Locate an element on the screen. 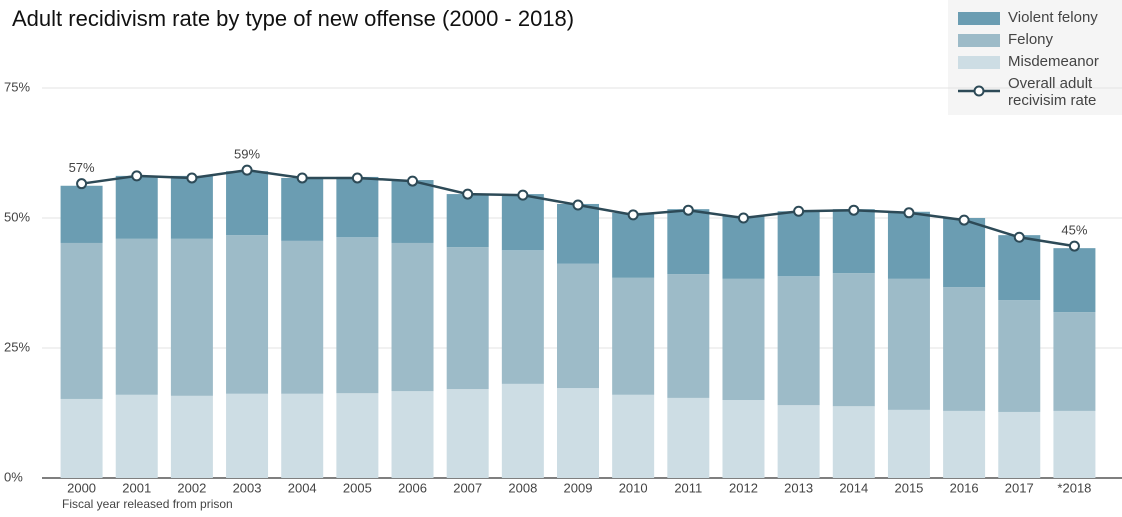 The width and height of the screenshot is (1122, 517). x-tick-label: 2017 is located at coordinates (1019, 487).